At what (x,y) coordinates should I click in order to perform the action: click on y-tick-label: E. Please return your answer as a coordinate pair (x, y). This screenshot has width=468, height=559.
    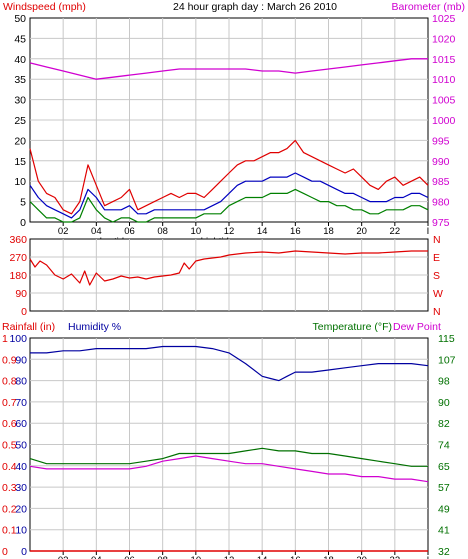
    Looking at the image, I should click on (436, 258).